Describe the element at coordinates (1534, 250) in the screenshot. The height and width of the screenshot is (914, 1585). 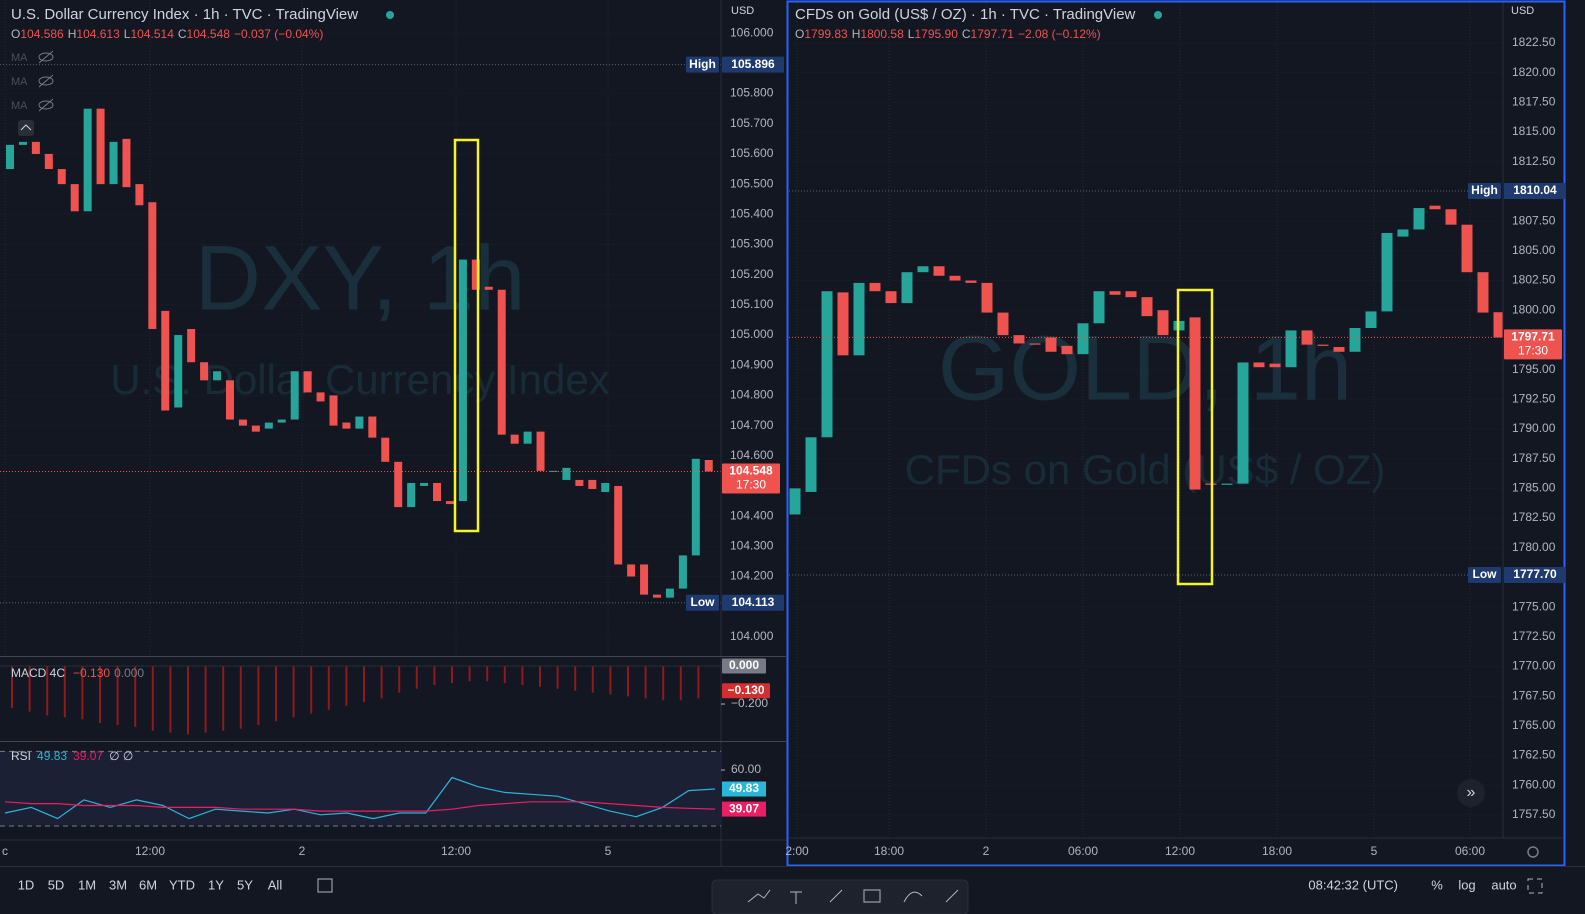
I see `y-tick-label: 1805.00` at that location.